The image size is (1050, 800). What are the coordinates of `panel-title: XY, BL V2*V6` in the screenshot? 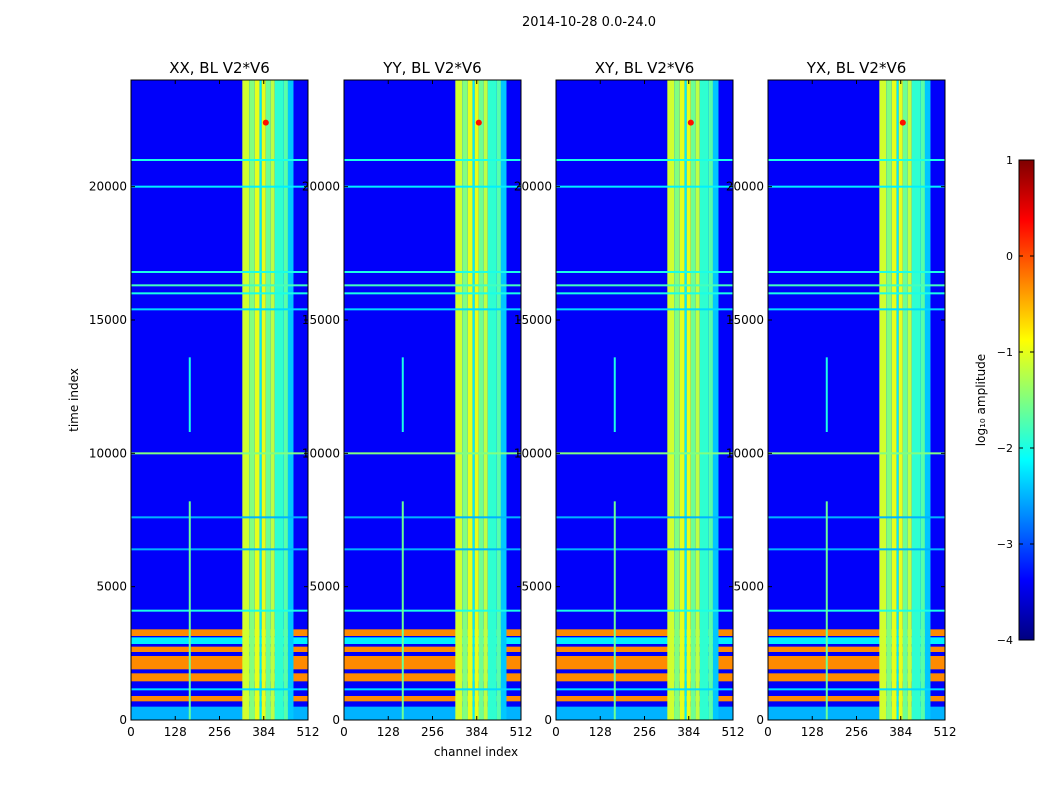 It's located at (645, 68).